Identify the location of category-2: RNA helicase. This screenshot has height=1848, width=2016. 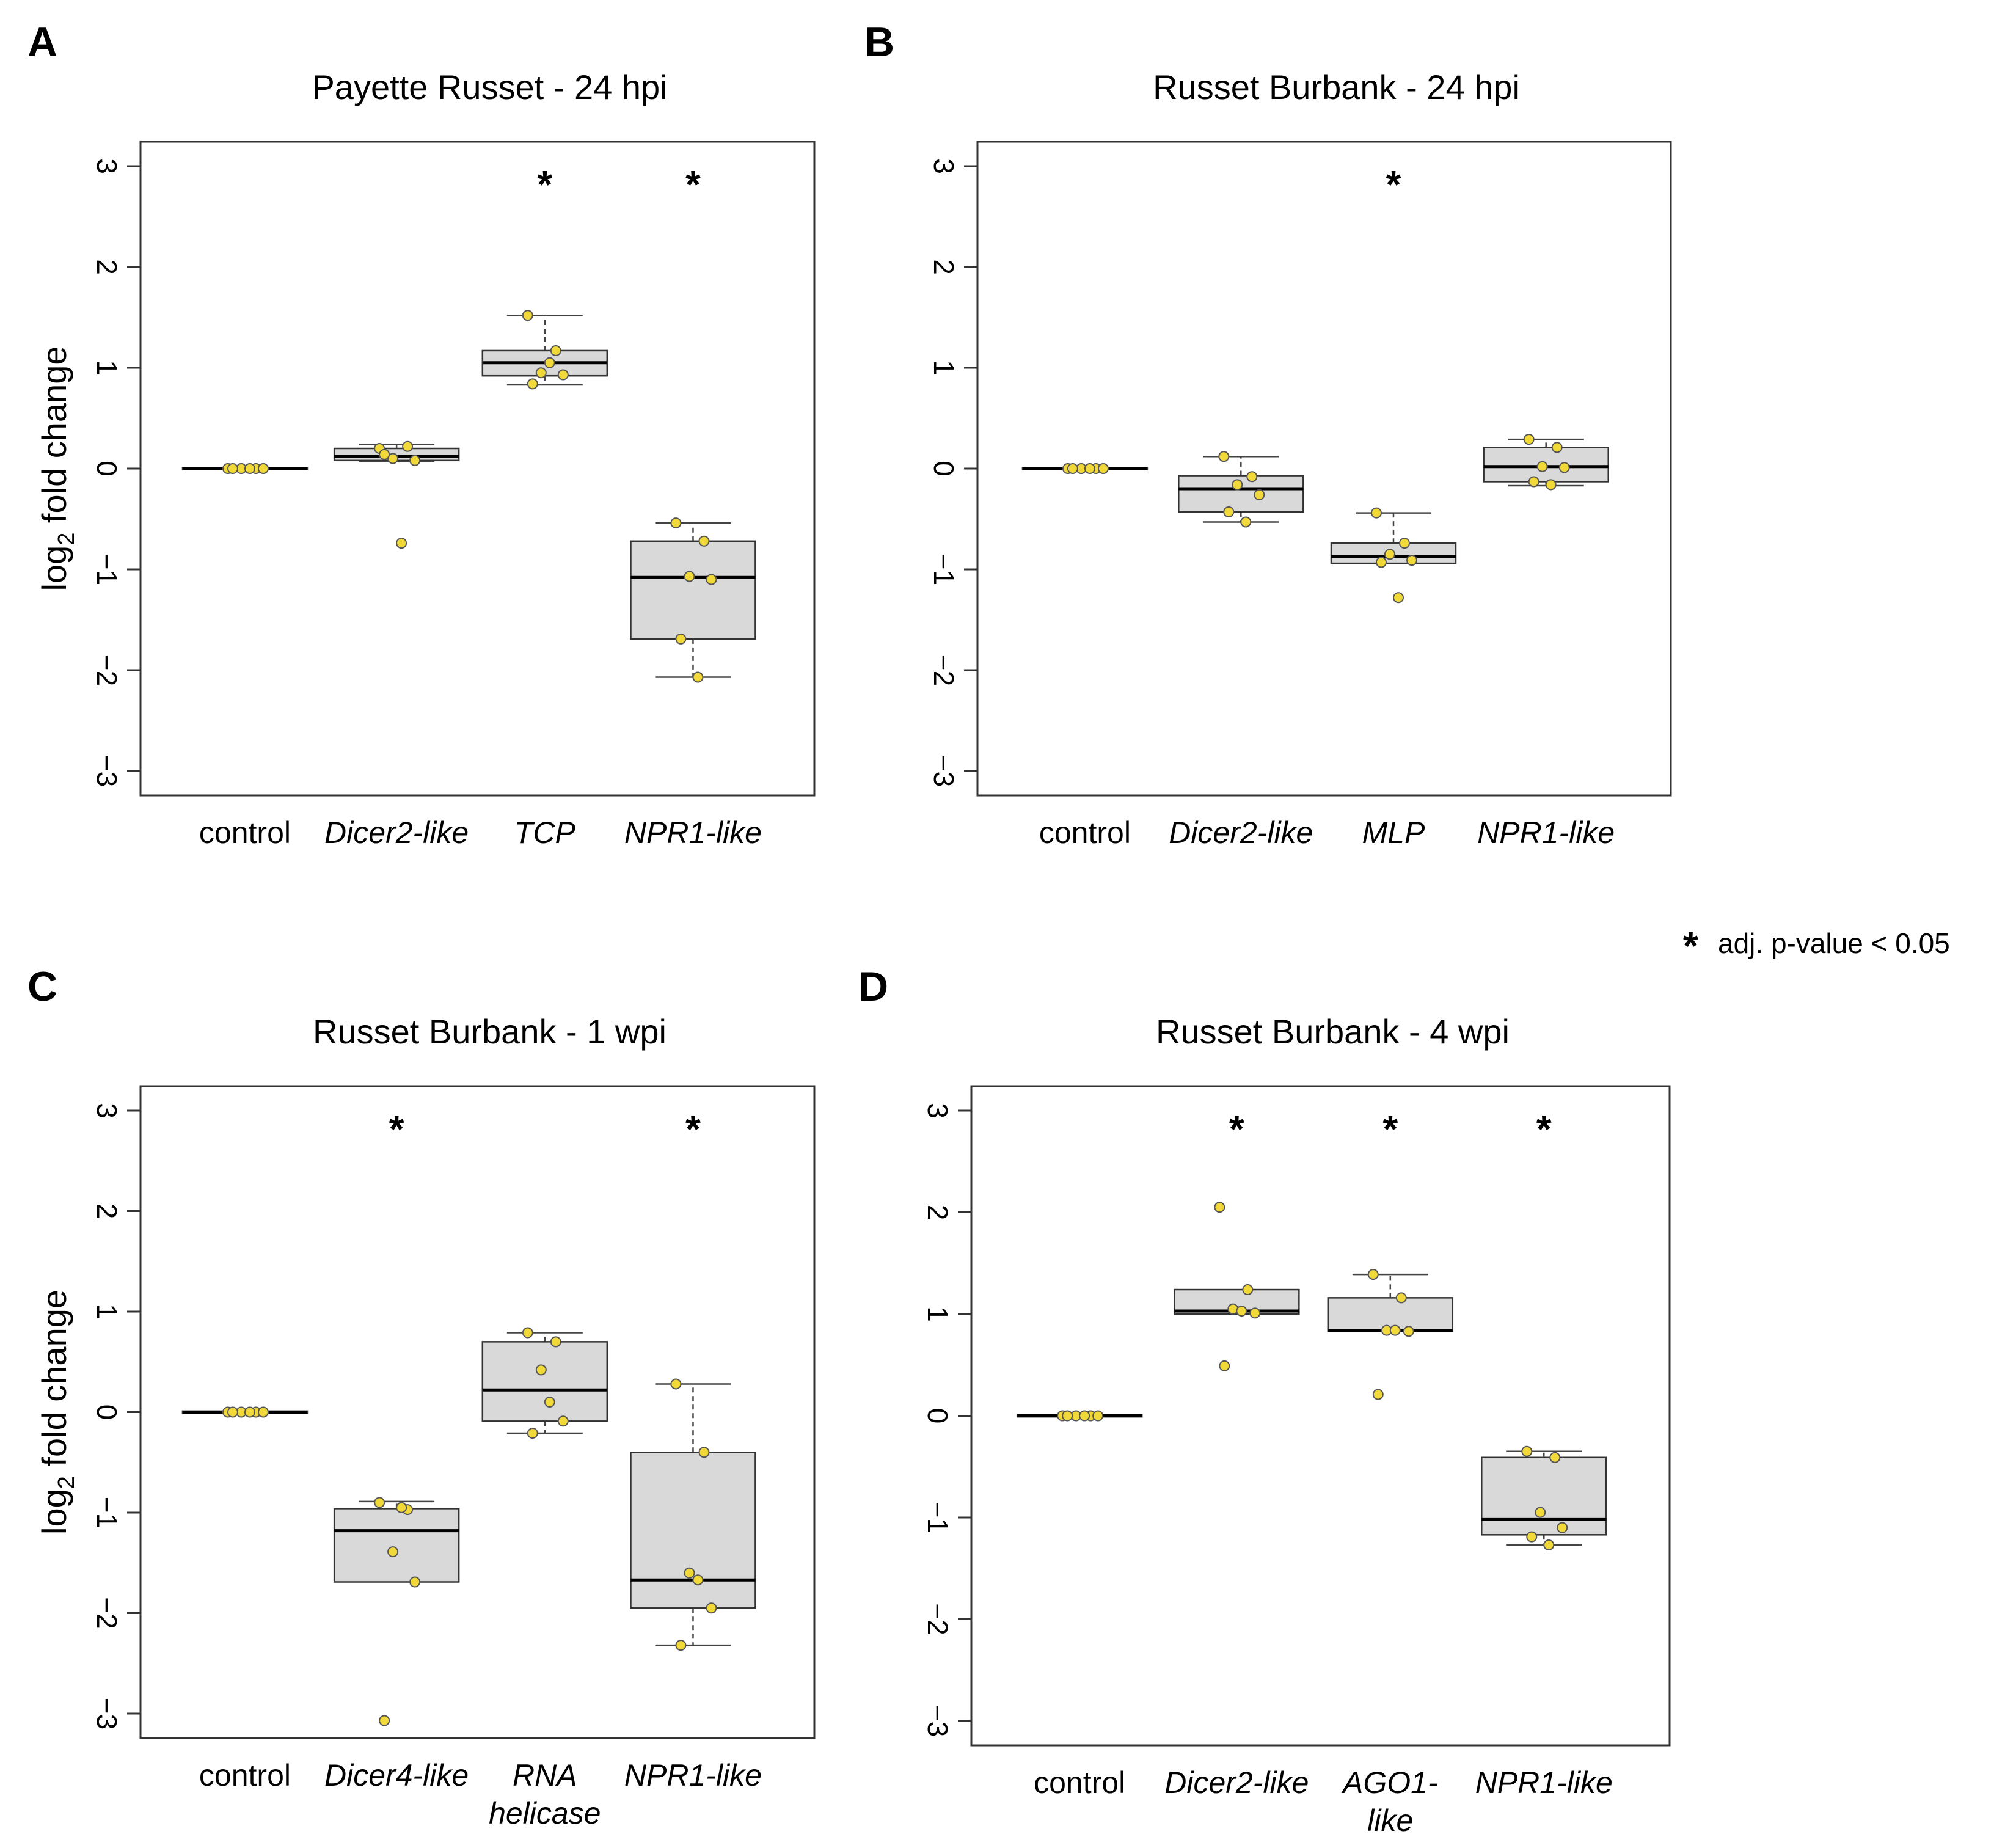
(545, 1578).